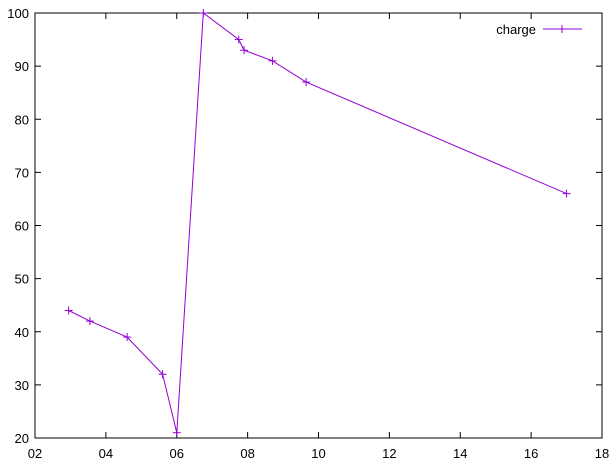  Describe the element at coordinates (35, 453) in the screenshot. I see `x-tick-label: 02` at that location.